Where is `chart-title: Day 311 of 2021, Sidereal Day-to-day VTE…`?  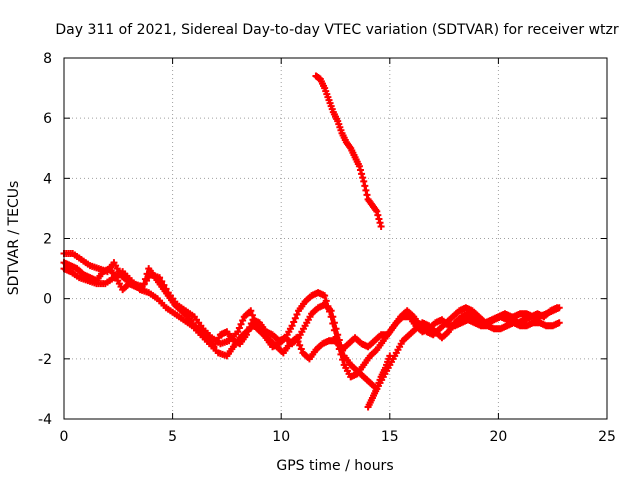
chart-title: Day 311 of 2021, Sidereal Day-to-day VTE… is located at coordinates (337, 30).